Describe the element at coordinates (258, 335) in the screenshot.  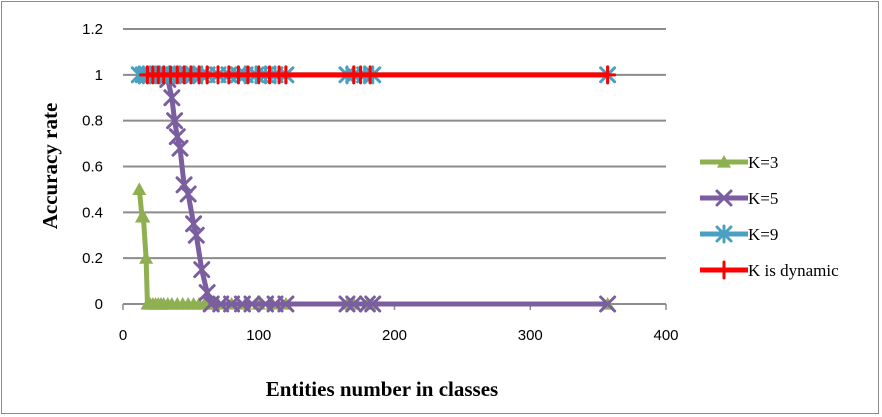
I see `x-tick-label: 100` at that location.